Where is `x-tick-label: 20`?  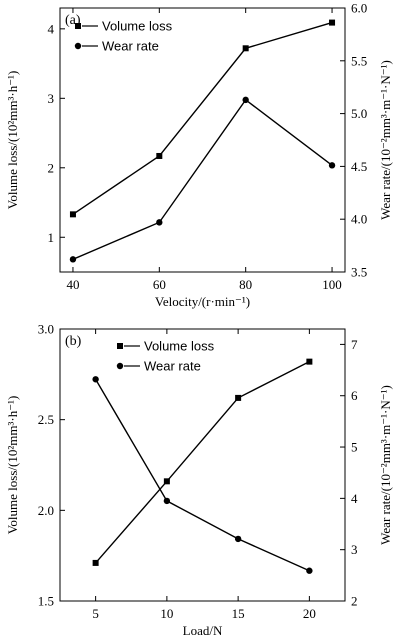
x-tick-label: 20 is located at coordinates (309, 613).